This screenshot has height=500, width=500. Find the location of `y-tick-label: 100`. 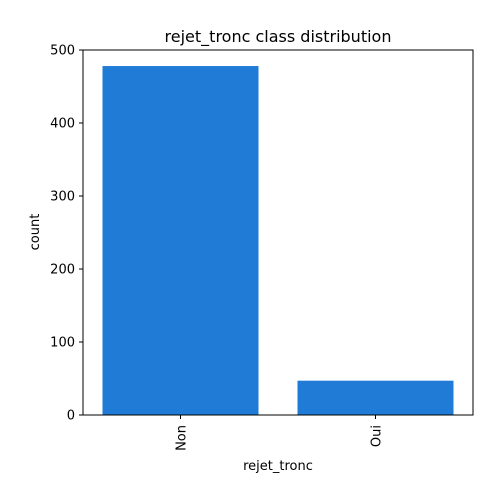

y-tick-label: 100 is located at coordinates (62, 343).